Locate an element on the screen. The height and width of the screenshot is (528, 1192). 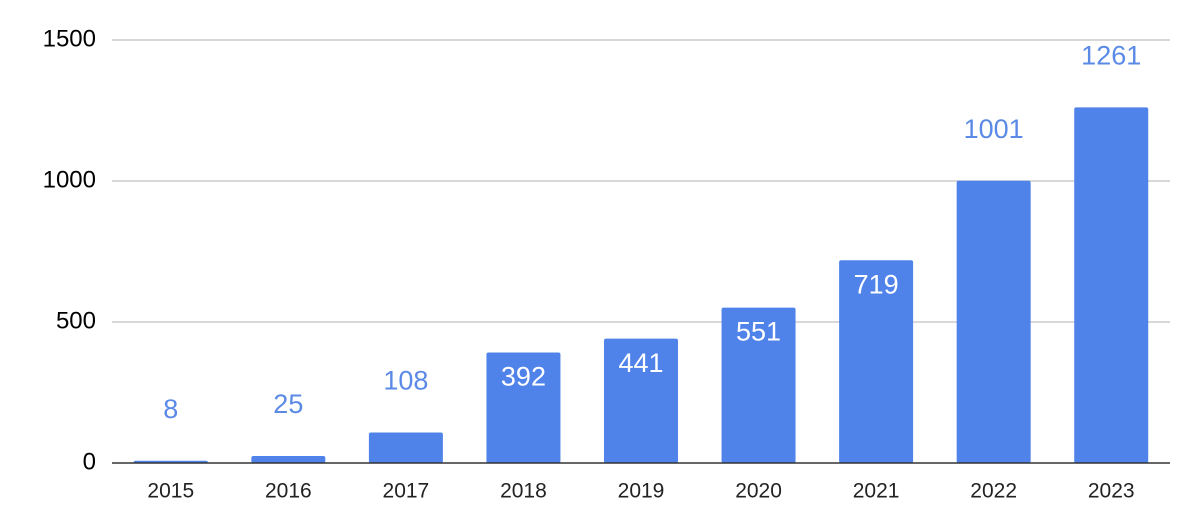
x-tick-label: 2018 is located at coordinates (523, 491).